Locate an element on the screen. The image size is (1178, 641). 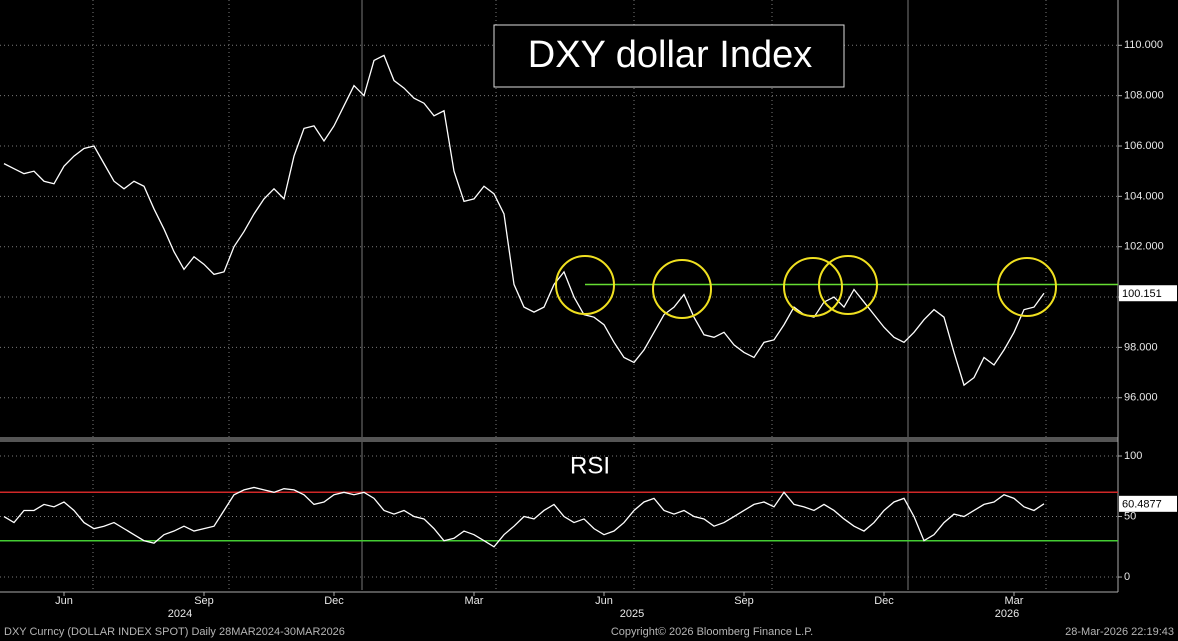
last-value-label: 100.151 is located at coordinates (1142, 294).